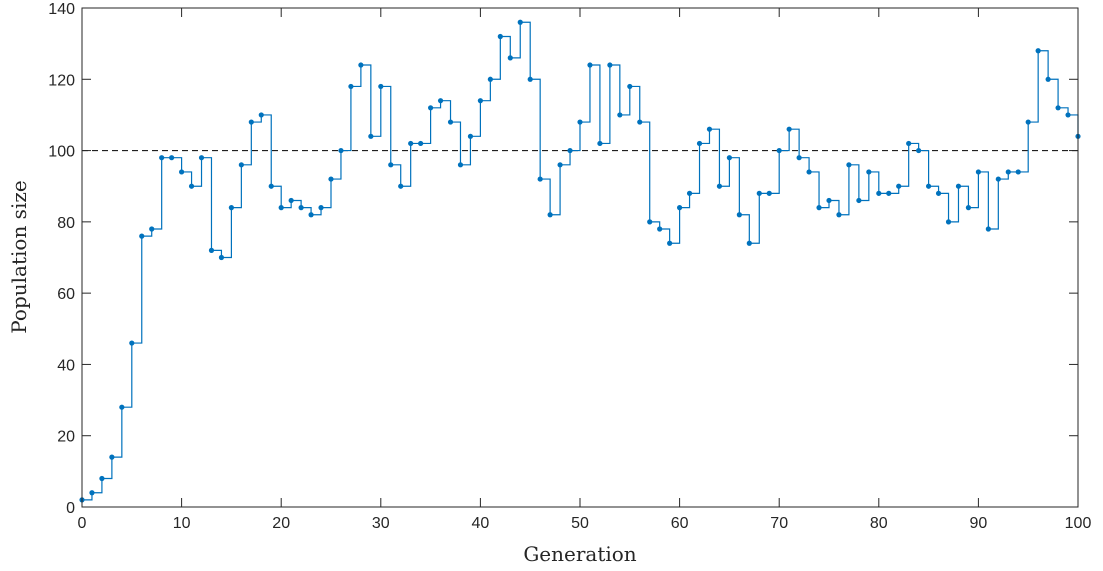  Describe the element at coordinates (61, 80) in the screenshot. I see `y-tick-label: 120` at that location.